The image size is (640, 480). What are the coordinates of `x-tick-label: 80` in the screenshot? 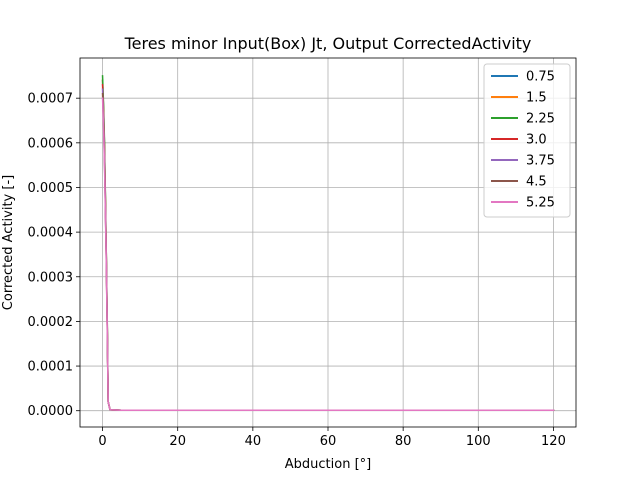 It's located at (403, 441).